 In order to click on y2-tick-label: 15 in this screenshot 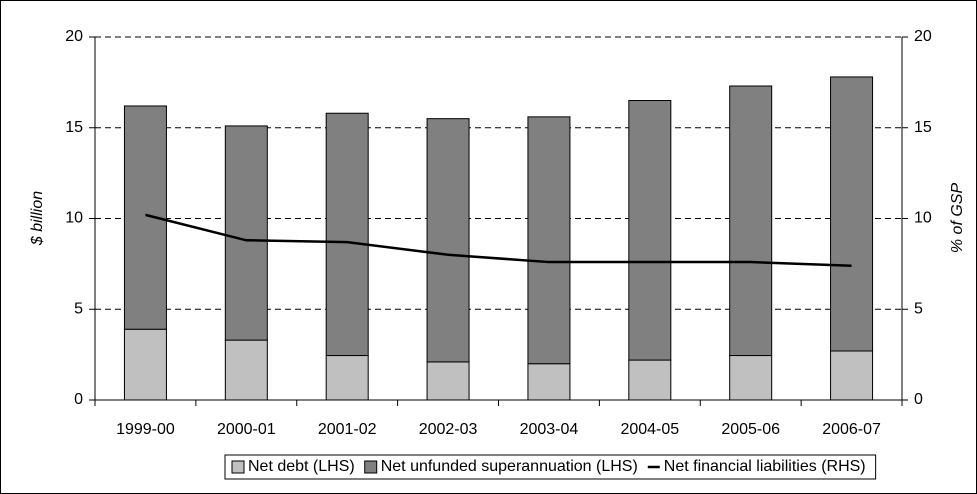, I will do `click(923, 127)`.